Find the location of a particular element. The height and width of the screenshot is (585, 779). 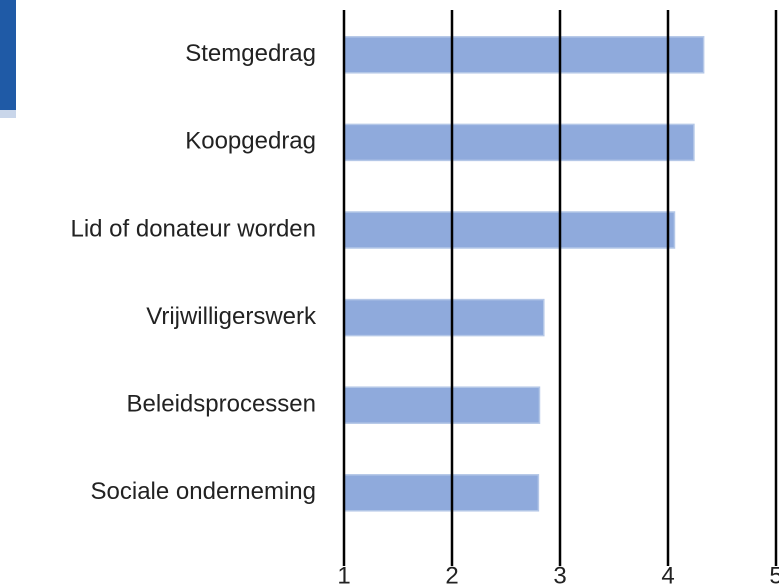

x-tick-label: 1 is located at coordinates (343, 573).